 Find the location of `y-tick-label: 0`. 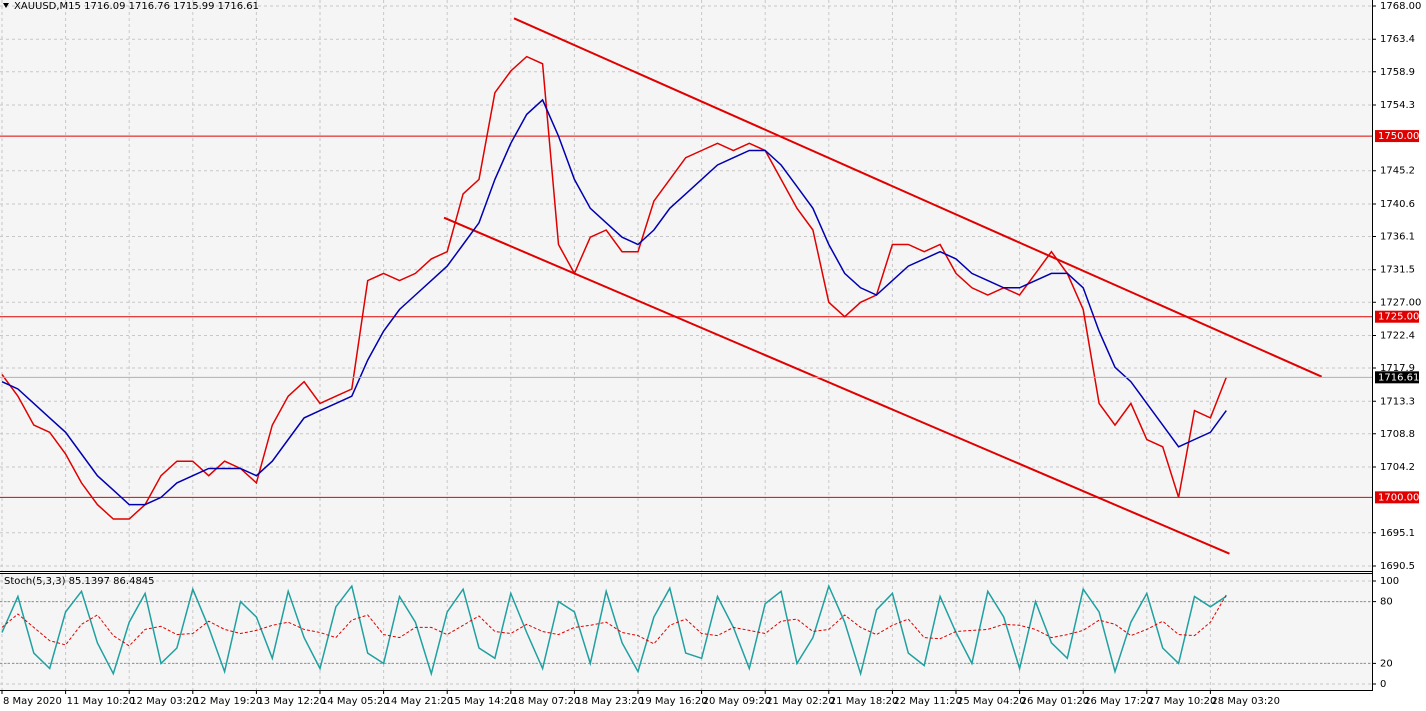

y-tick-label: 0 is located at coordinates (1383, 684).